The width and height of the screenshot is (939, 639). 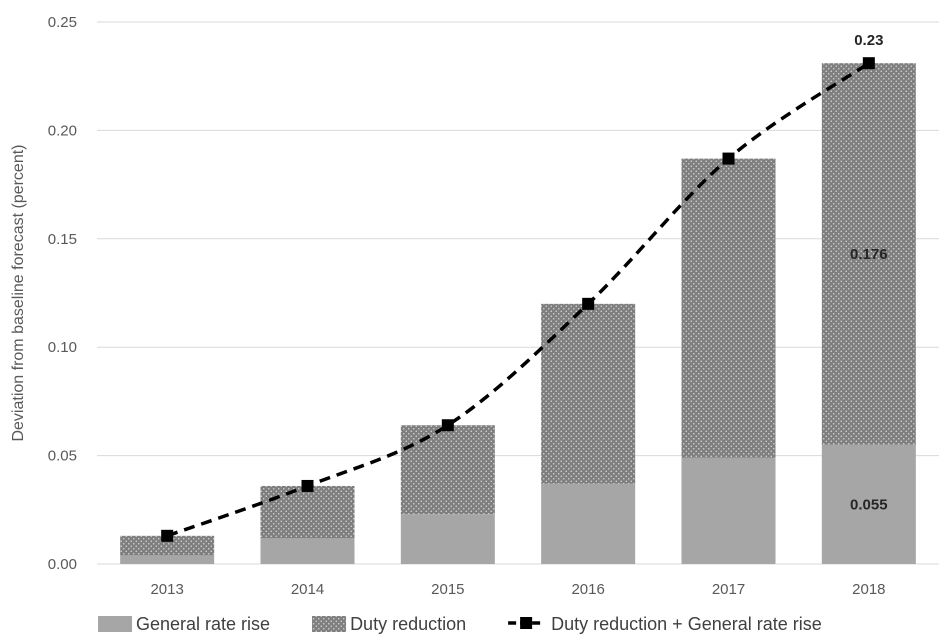 What do you see at coordinates (587, 589) in the screenshot?
I see `x-tick-label: 2016` at bounding box center [587, 589].